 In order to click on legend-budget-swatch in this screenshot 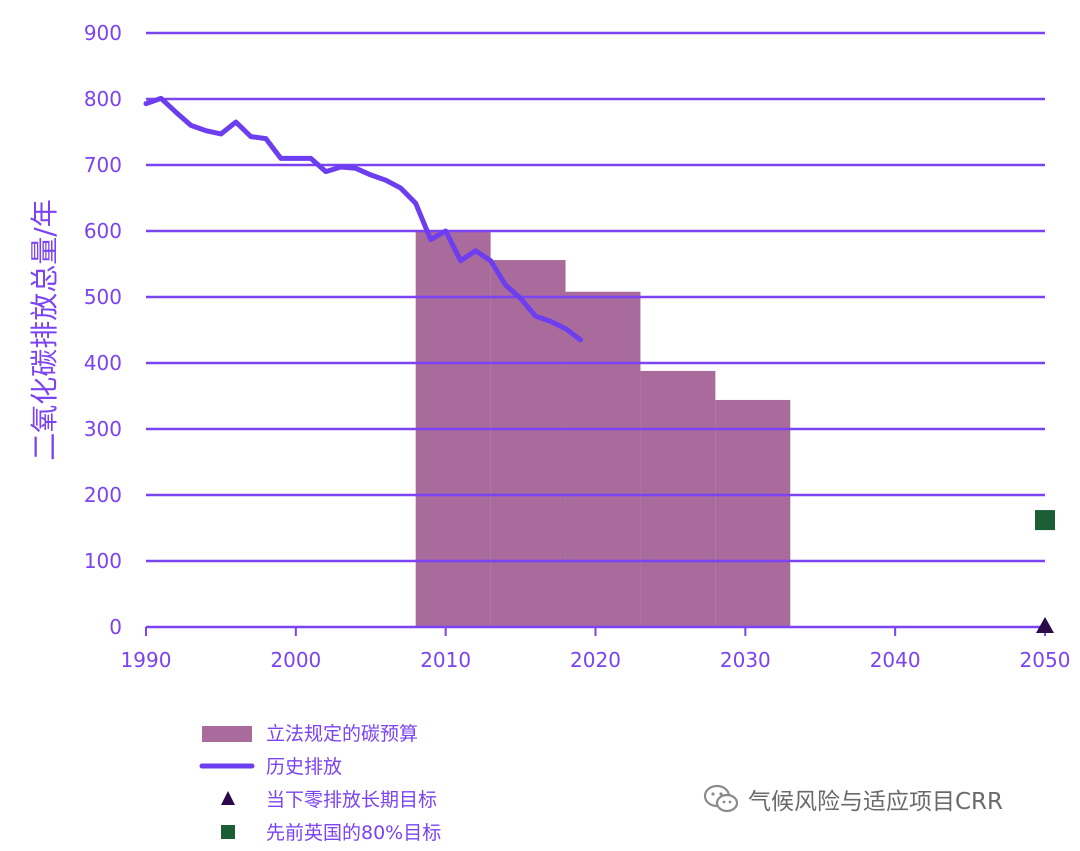, I will do `click(227, 734)`.